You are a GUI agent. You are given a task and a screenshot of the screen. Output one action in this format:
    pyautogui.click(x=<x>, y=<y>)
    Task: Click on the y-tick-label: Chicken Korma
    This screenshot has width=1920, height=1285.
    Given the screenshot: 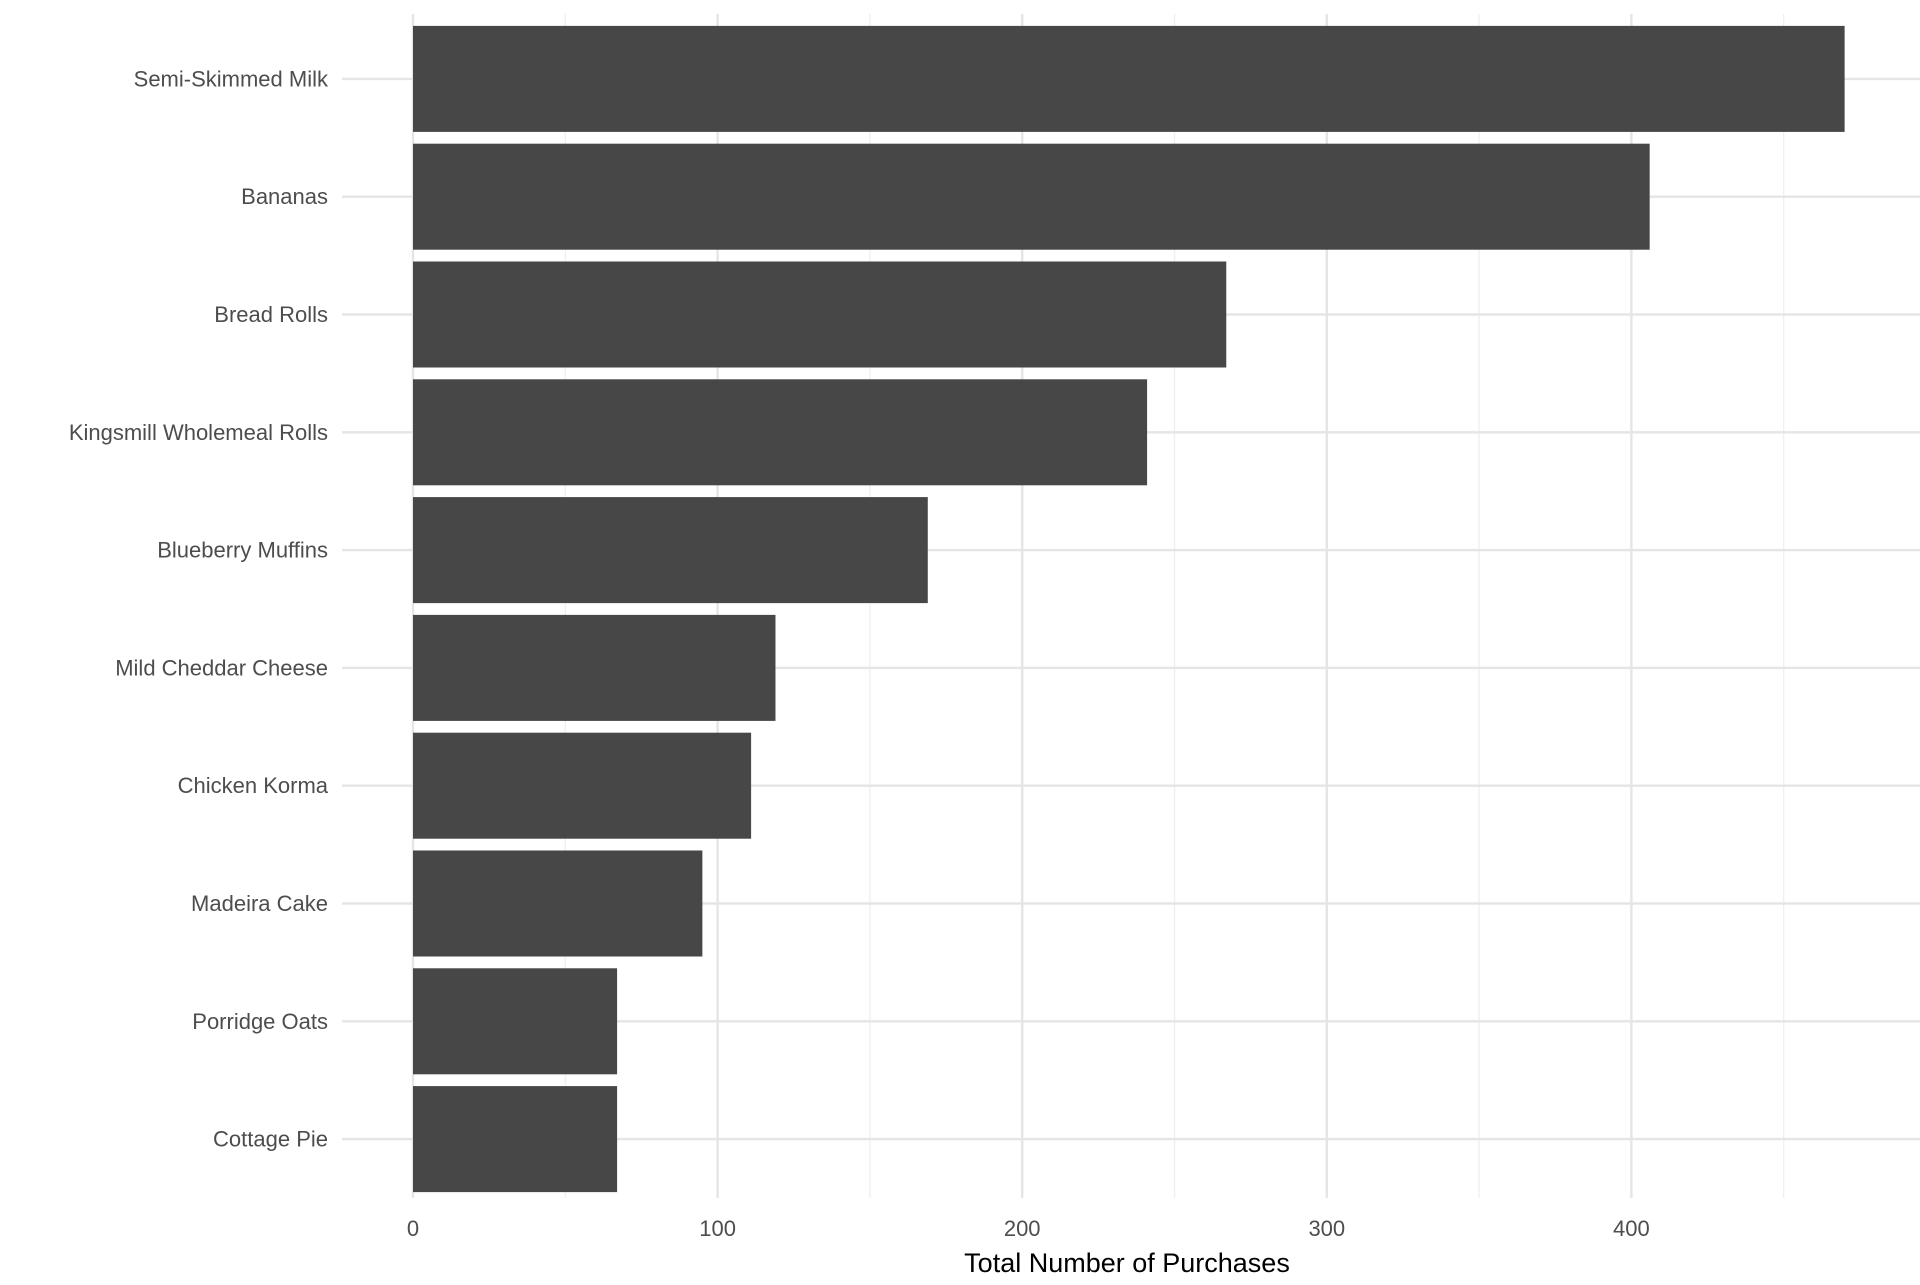 What is the action you would take?
    pyautogui.click(x=253, y=785)
    